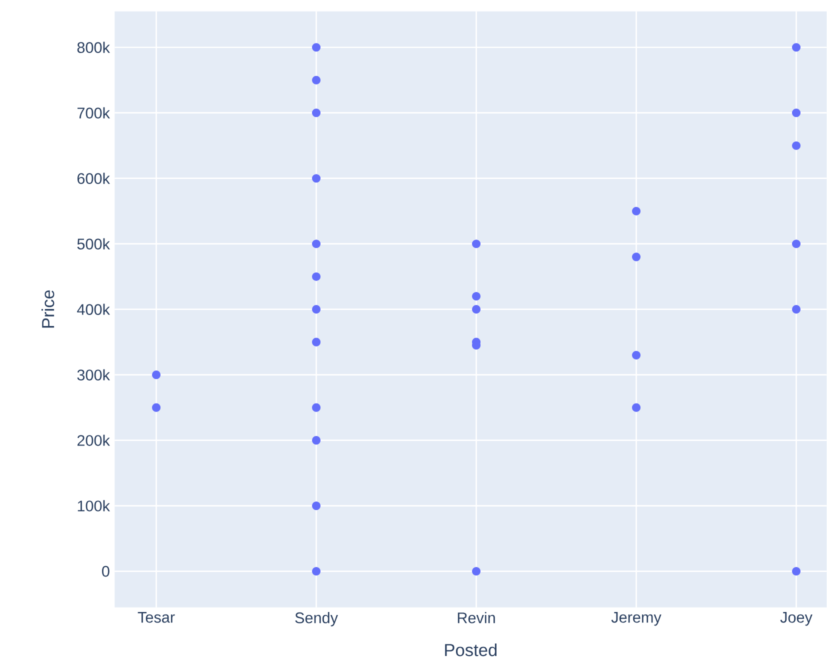 Image resolution: width=827 pixels, height=670 pixels. I want to click on y-tick-label: 400k, so click(93, 309).